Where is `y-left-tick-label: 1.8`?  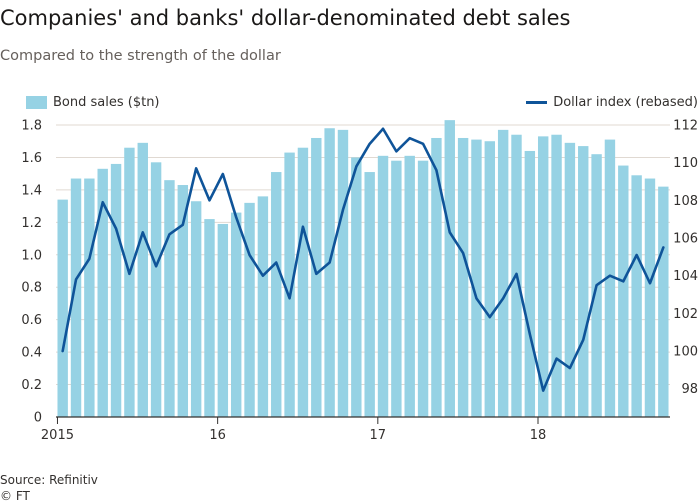 y-left-tick-label: 1.8 is located at coordinates (31, 126).